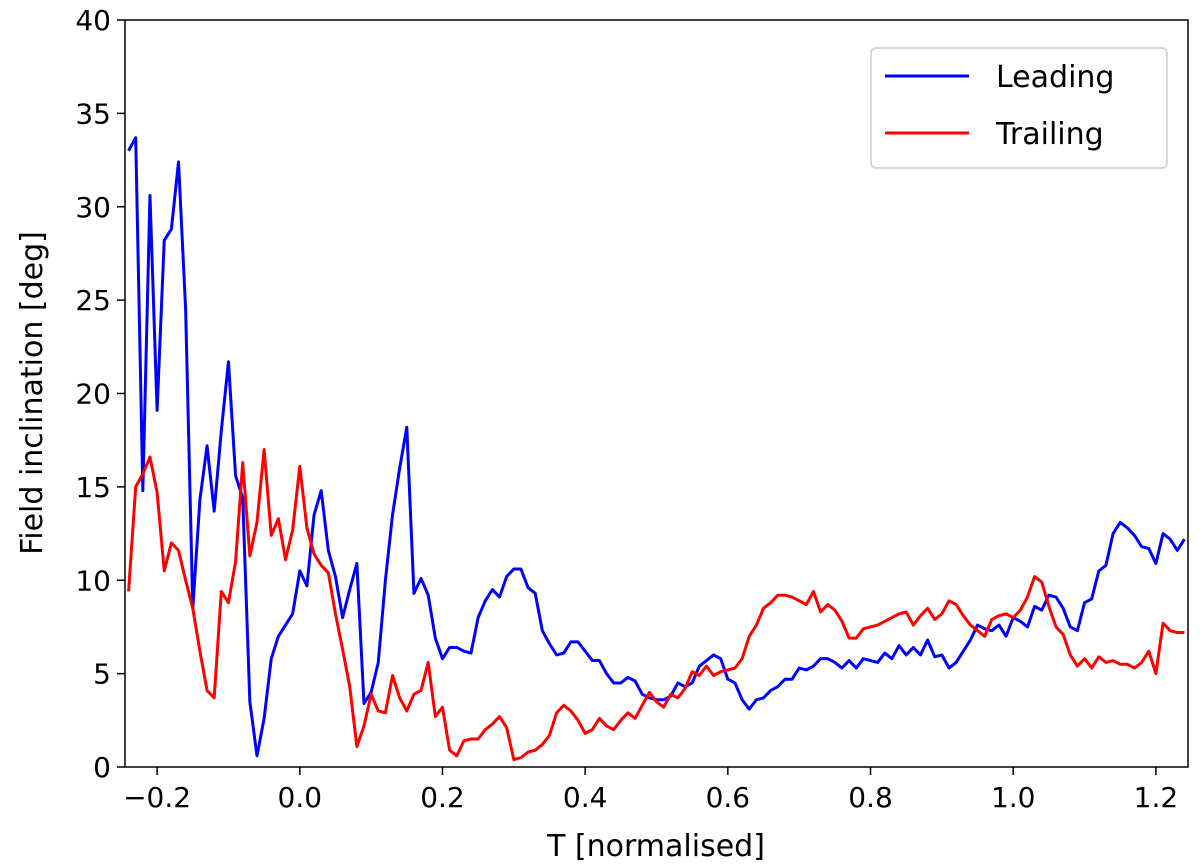 The width and height of the screenshot is (1200, 865). I want to click on x-tick-label: 1.0, so click(1013, 797).